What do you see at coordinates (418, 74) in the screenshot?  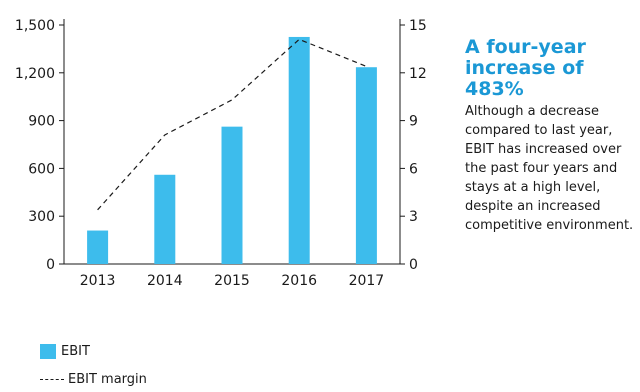 I see `y-right-tick-label: 12` at bounding box center [418, 74].